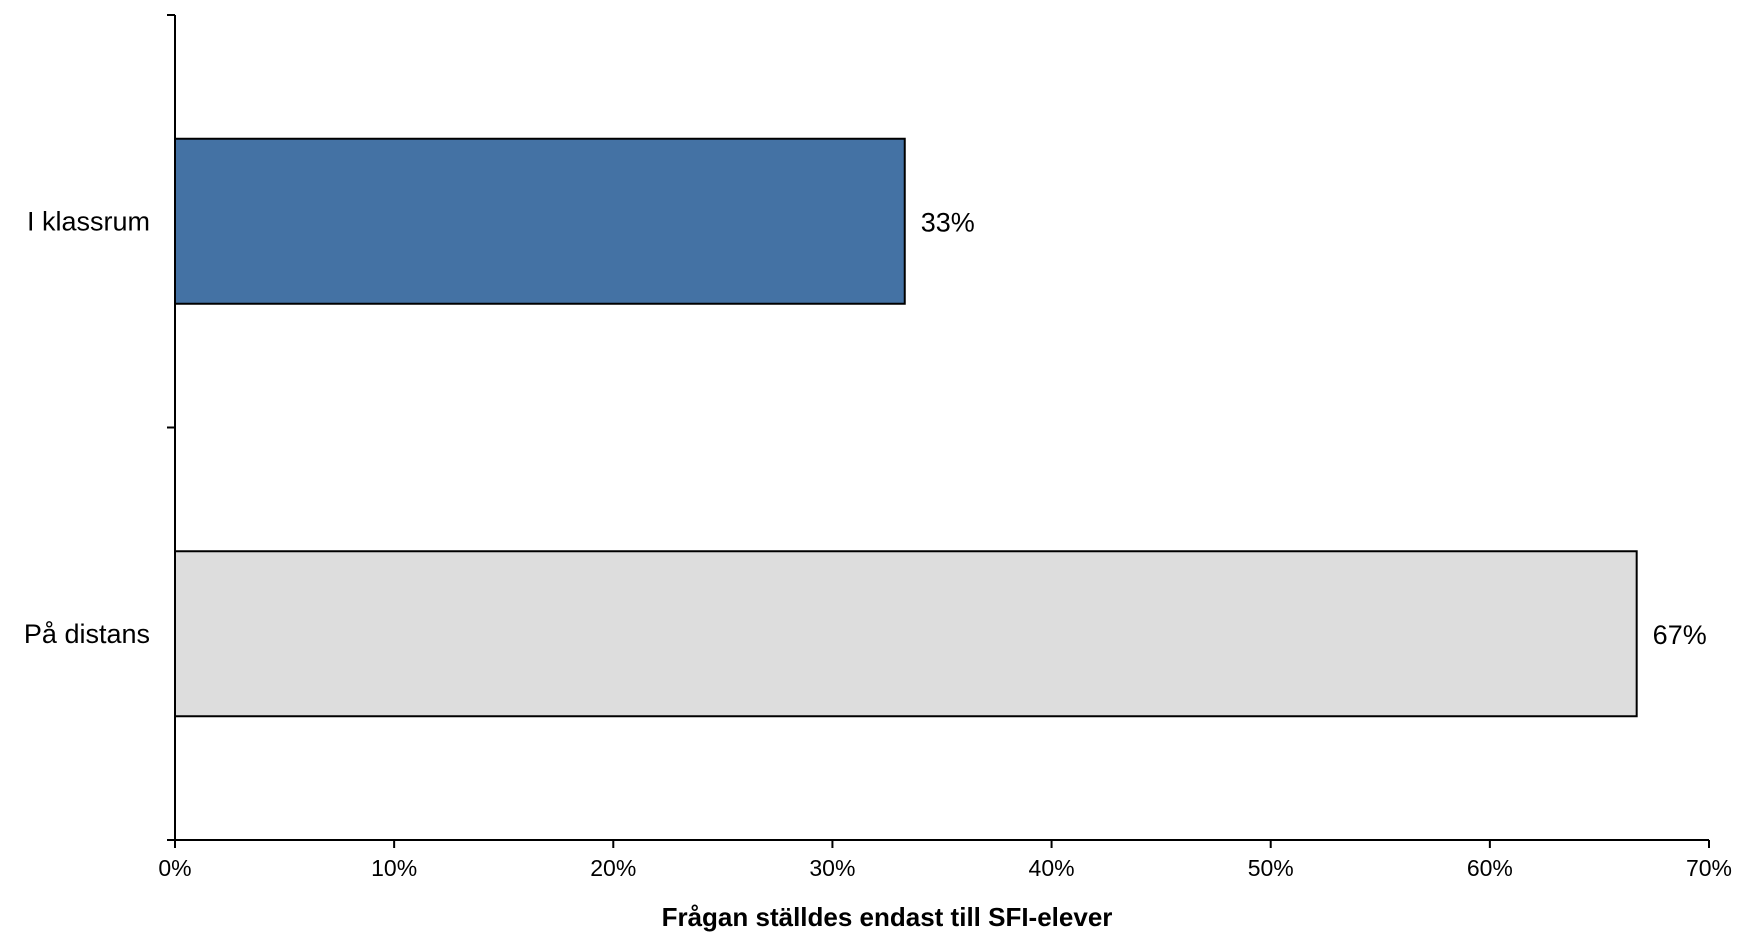 This screenshot has width=1739, height=939. Describe the element at coordinates (174, 868) in the screenshot. I see `x-tick-label: 0%` at that location.